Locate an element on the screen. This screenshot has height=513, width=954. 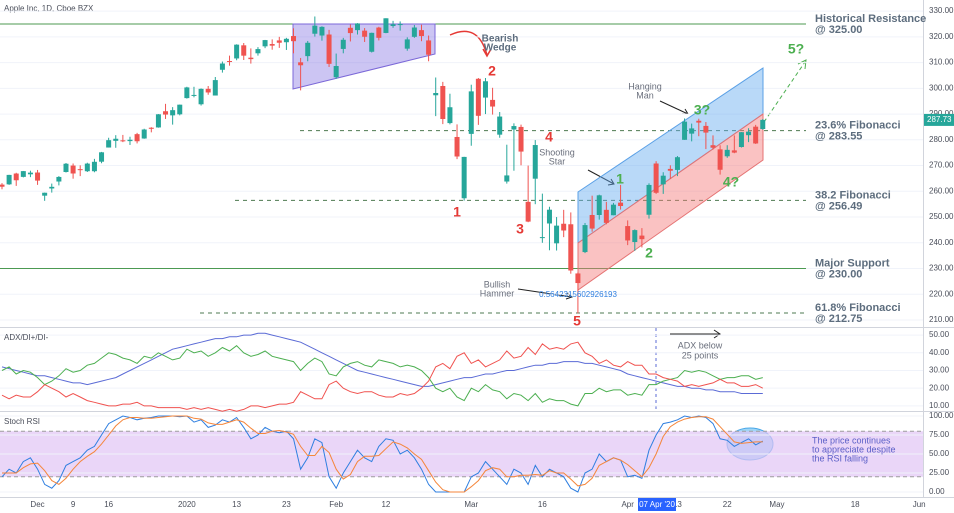
last-price-label: 287.73 is located at coordinates (939, 119).